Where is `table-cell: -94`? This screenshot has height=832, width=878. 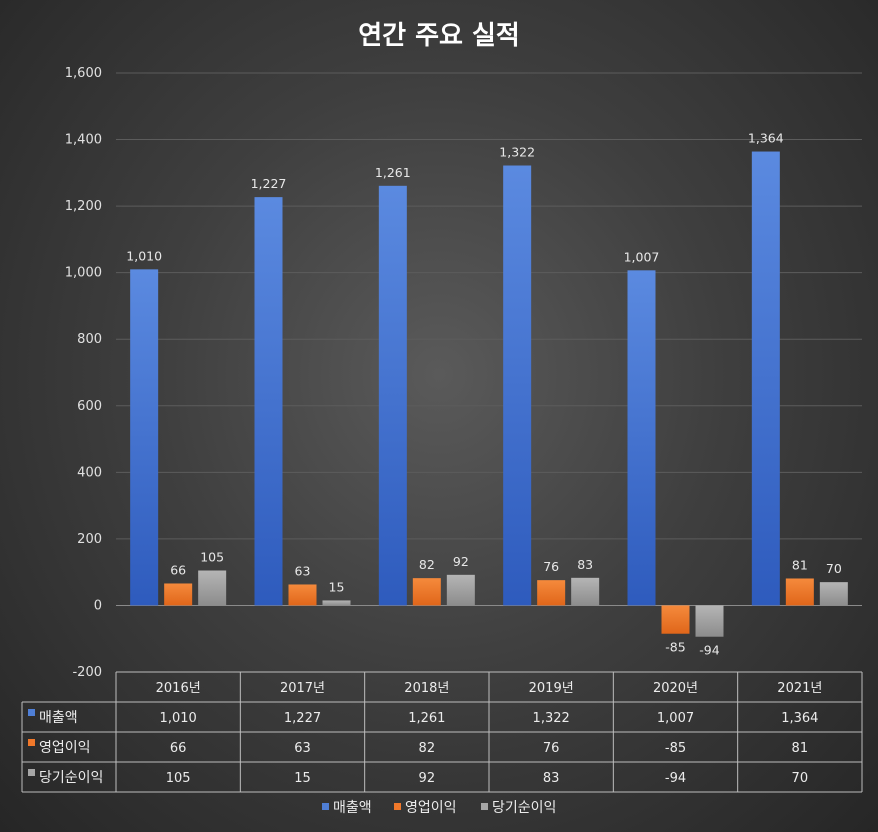 table-cell: -94 is located at coordinates (675, 778).